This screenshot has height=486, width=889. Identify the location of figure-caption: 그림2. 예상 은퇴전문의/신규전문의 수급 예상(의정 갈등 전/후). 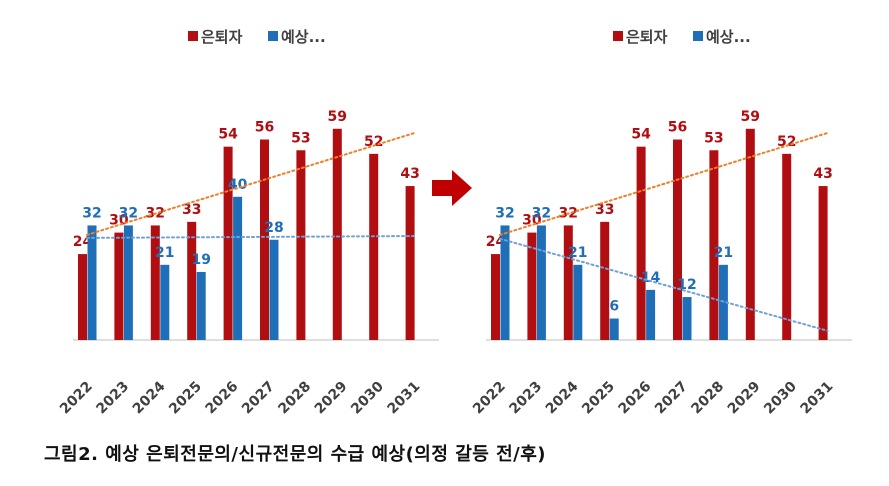
(295, 454).